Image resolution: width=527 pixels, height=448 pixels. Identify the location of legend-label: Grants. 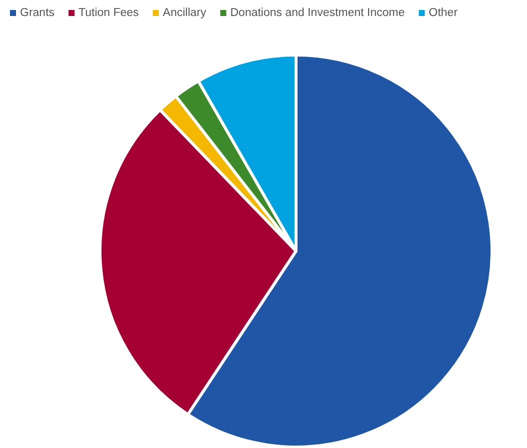
(37, 13).